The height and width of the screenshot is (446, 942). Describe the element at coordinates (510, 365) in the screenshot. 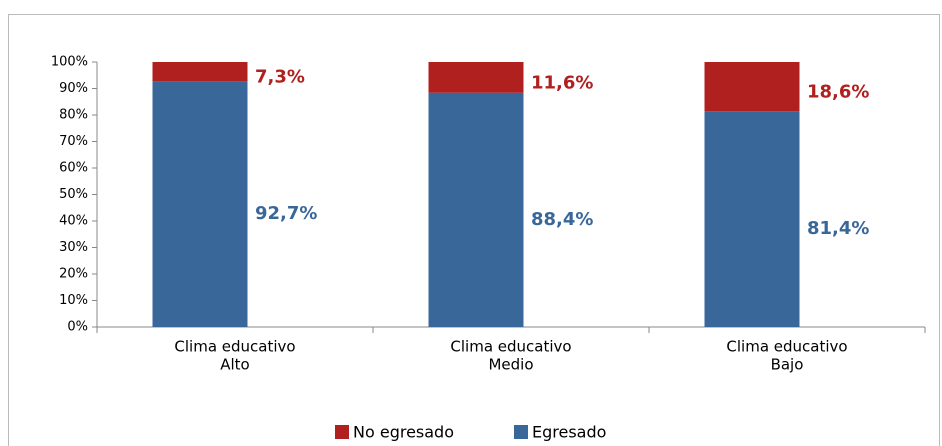

I see `x-tick-label: Medio` at that location.